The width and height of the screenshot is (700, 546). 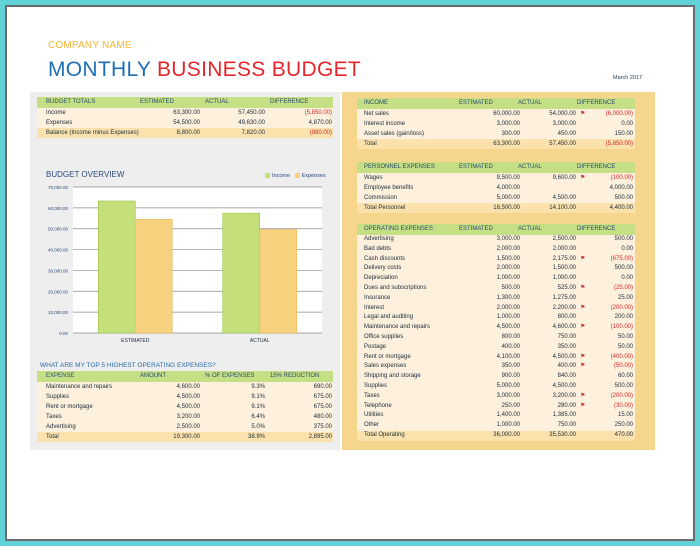 I want to click on cell-2: 1,275.00, so click(x=564, y=297).